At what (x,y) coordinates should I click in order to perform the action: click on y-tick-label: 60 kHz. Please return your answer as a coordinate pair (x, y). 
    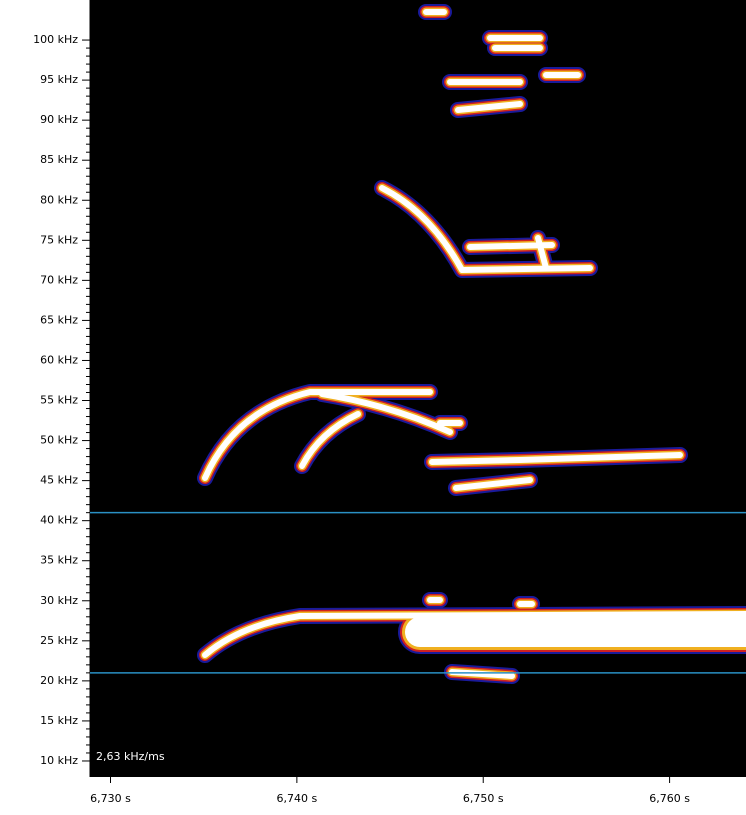
    Looking at the image, I should click on (59, 359).